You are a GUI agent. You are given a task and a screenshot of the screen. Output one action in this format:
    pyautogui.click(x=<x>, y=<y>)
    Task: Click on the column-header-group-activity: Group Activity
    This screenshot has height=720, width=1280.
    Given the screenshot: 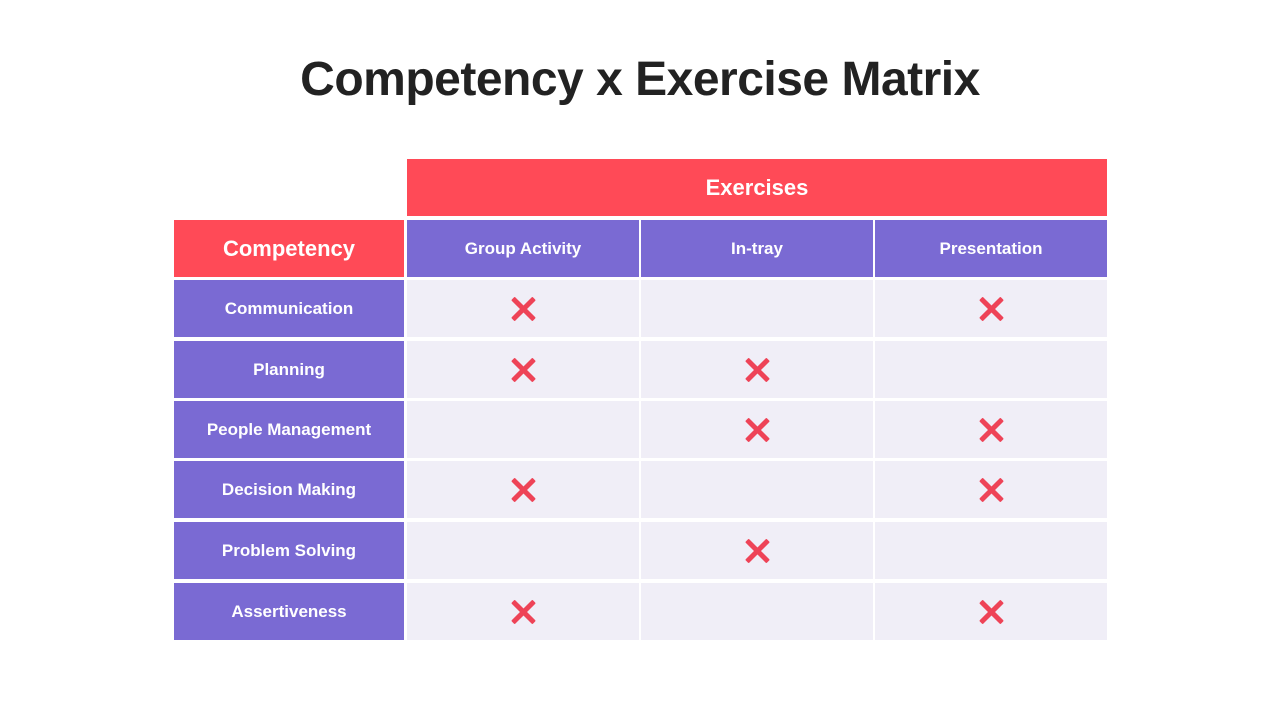 What is the action you would take?
    pyautogui.click(x=523, y=248)
    